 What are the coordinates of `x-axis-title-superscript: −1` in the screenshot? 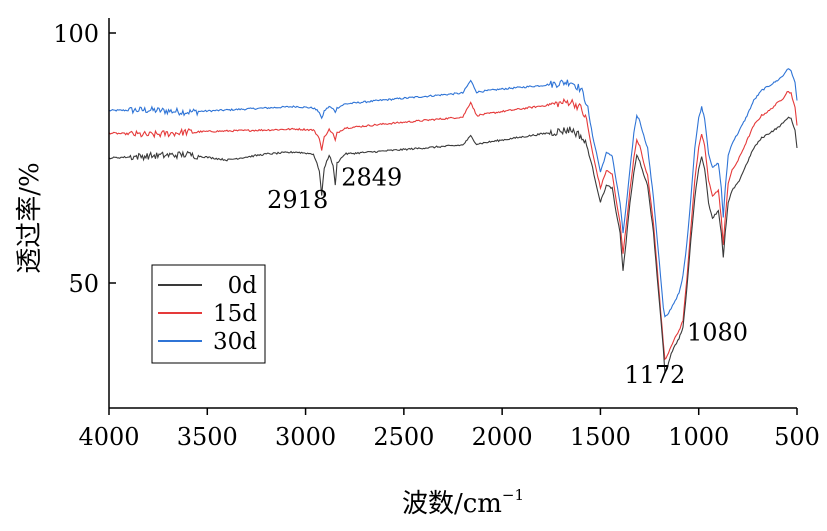 It's located at (513, 495).